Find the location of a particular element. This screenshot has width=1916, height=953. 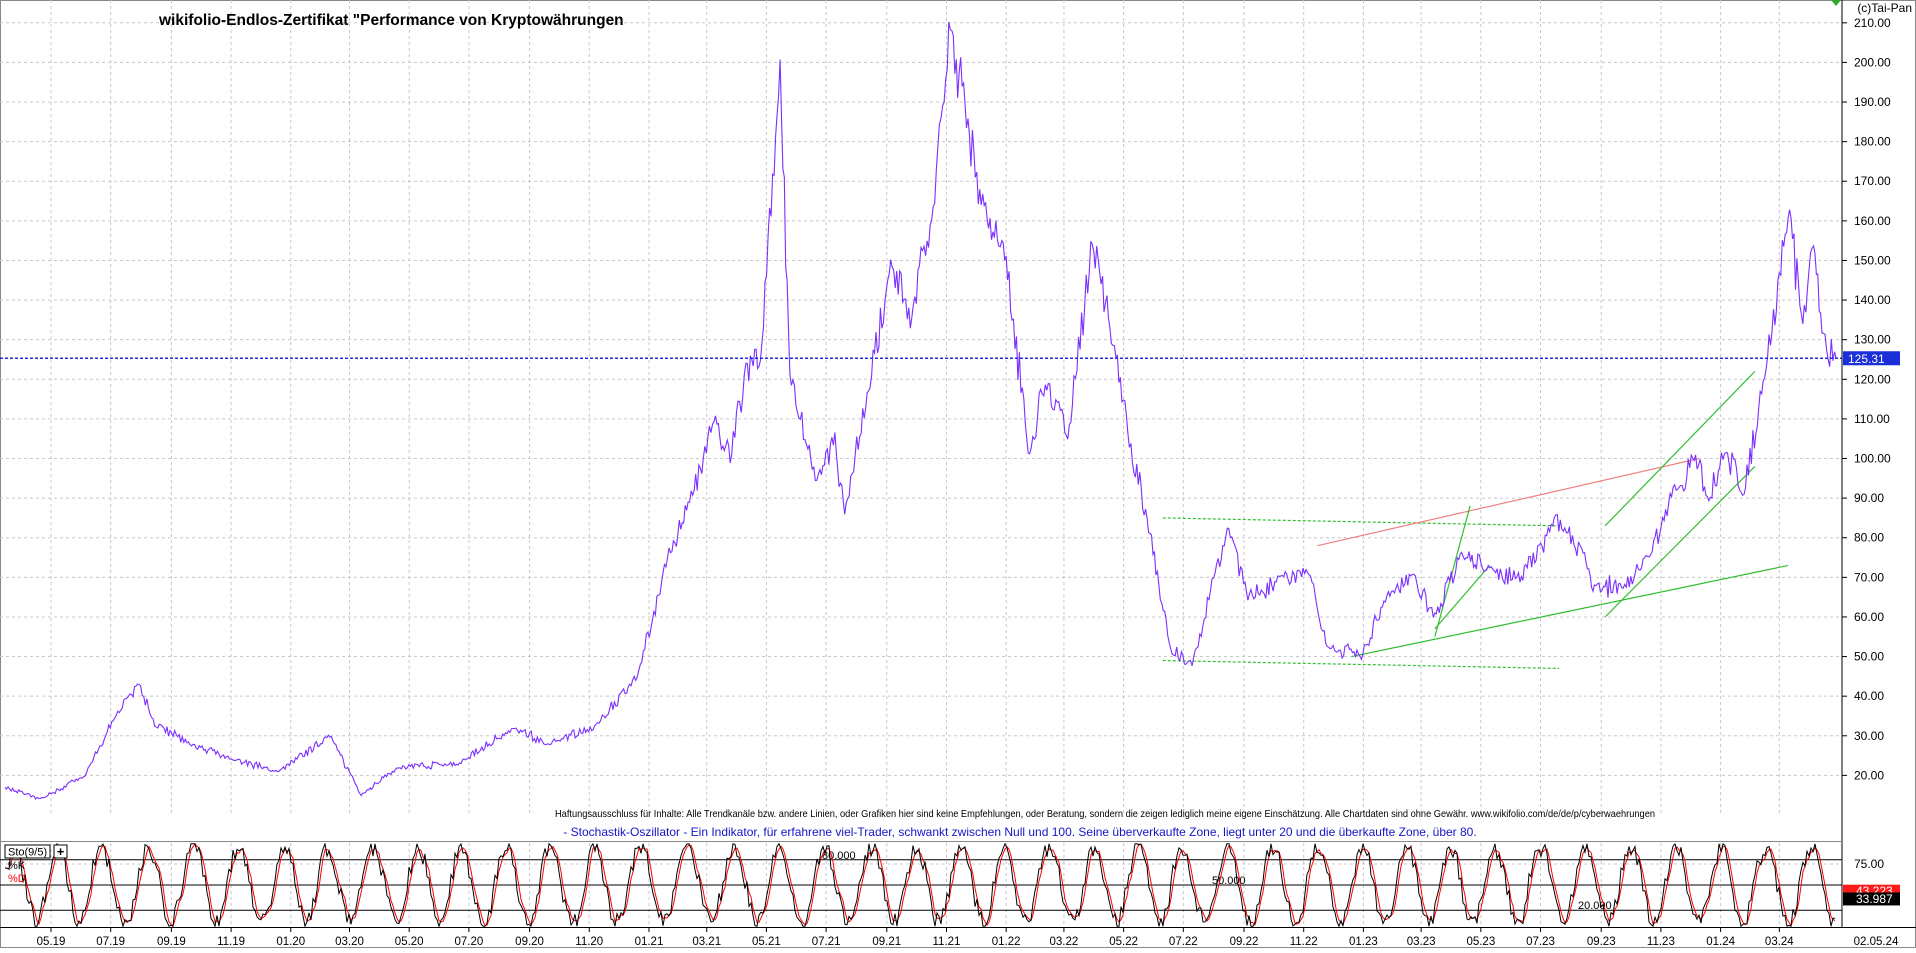

x-tick-label: 05.21 is located at coordinates (766, 942).